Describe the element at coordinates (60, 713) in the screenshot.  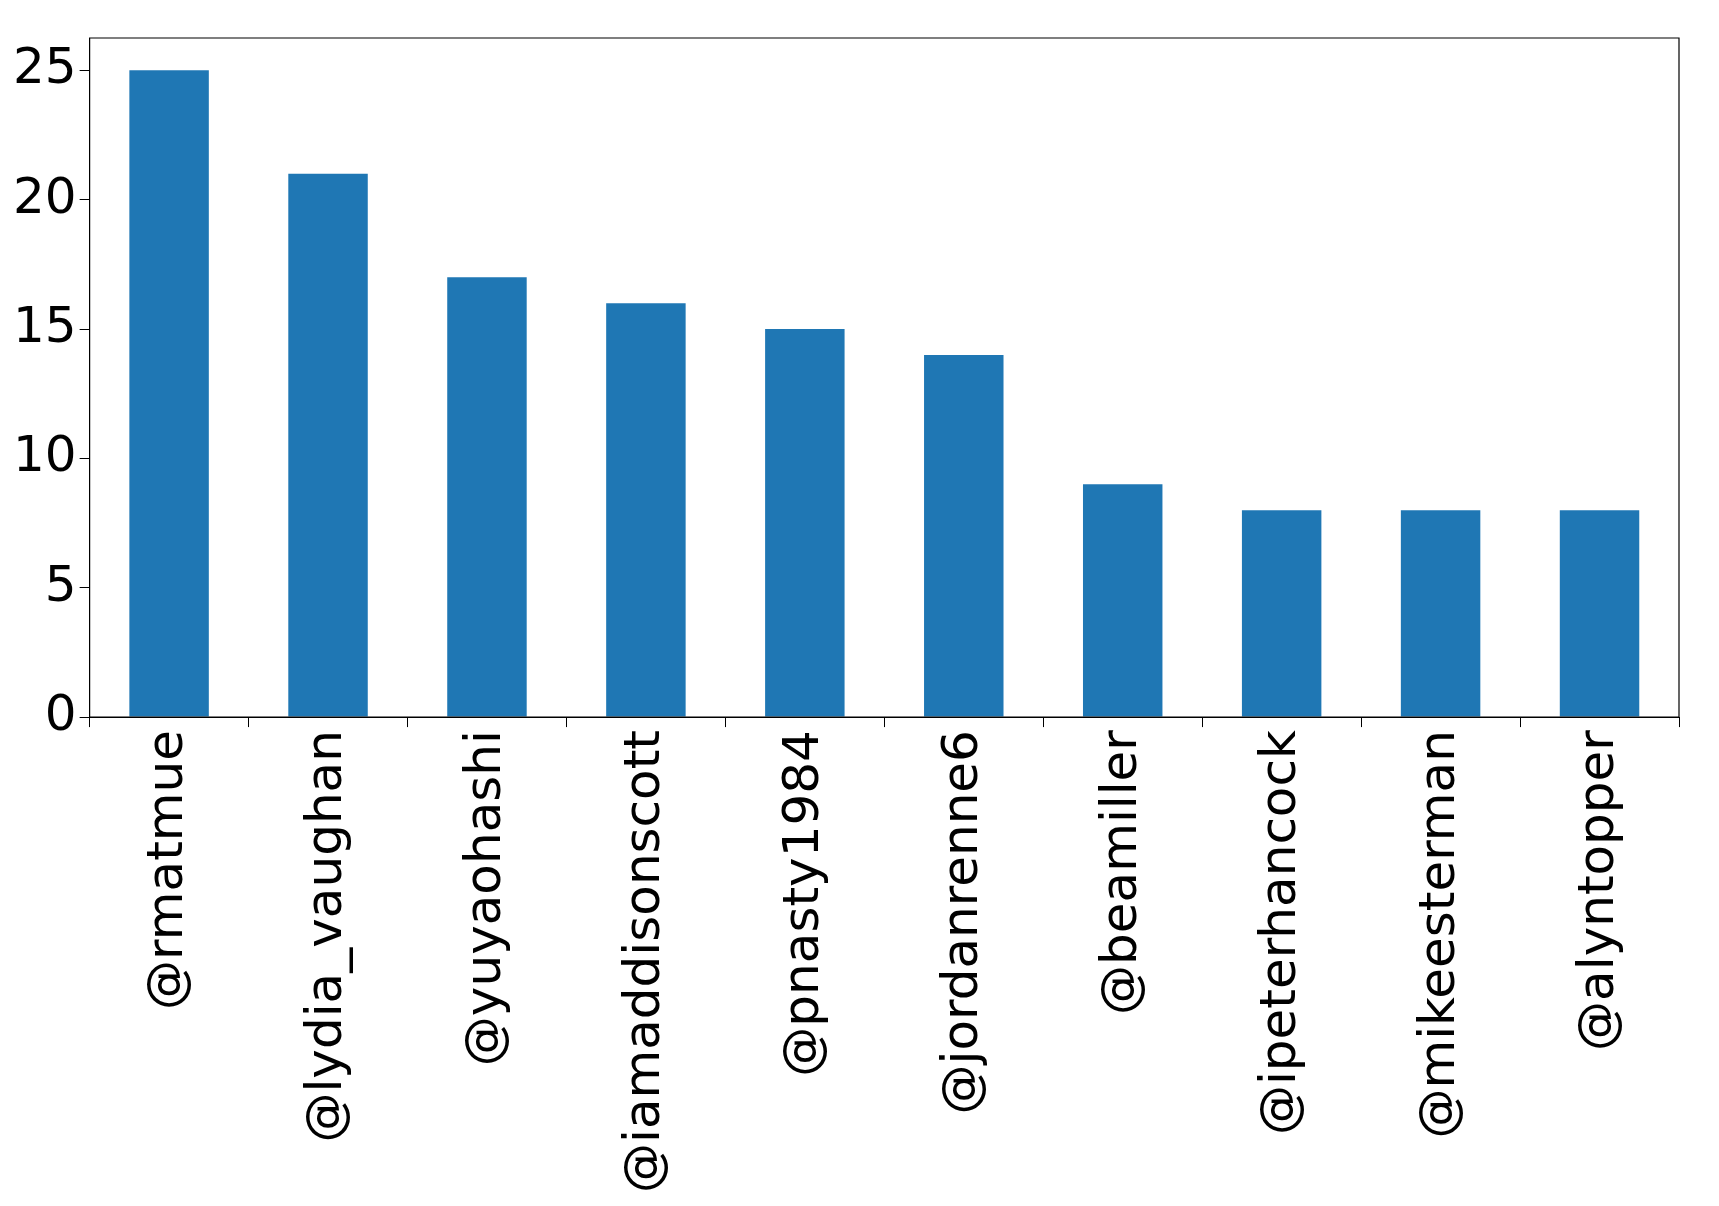
I see `y-tick-label: 0` at that location.